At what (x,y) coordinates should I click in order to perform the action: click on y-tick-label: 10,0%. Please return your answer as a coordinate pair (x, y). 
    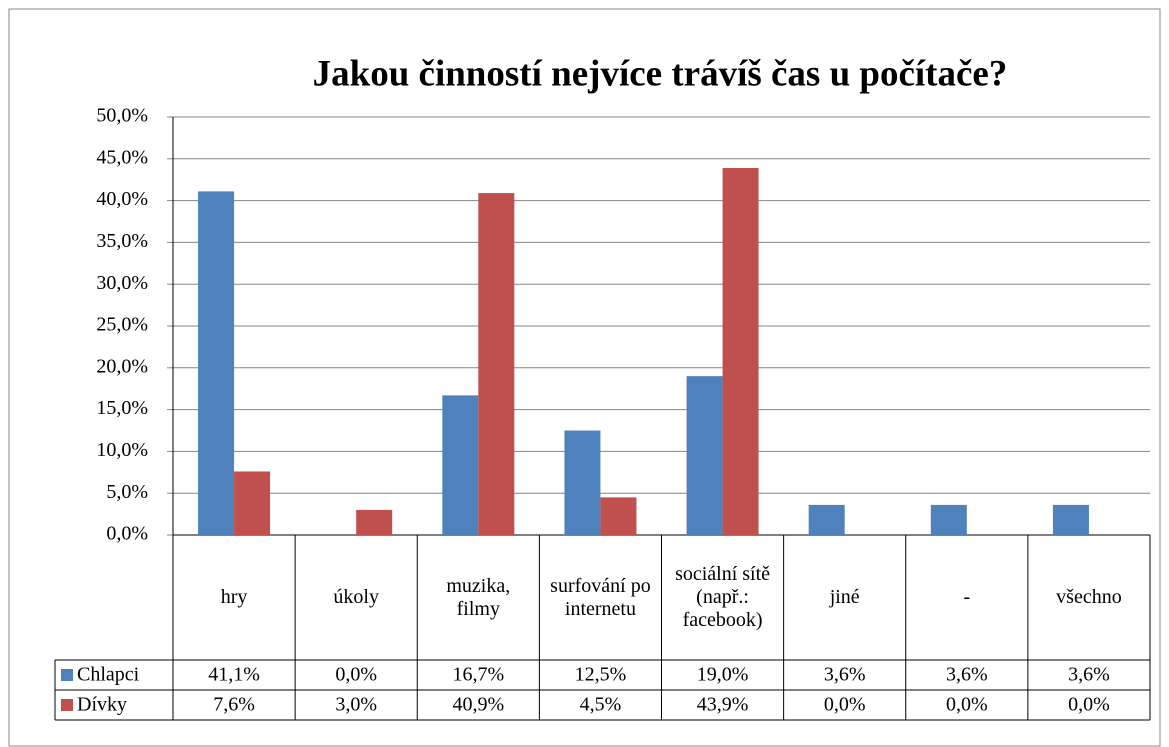
    Looking at the image, I should click on (122, 450).